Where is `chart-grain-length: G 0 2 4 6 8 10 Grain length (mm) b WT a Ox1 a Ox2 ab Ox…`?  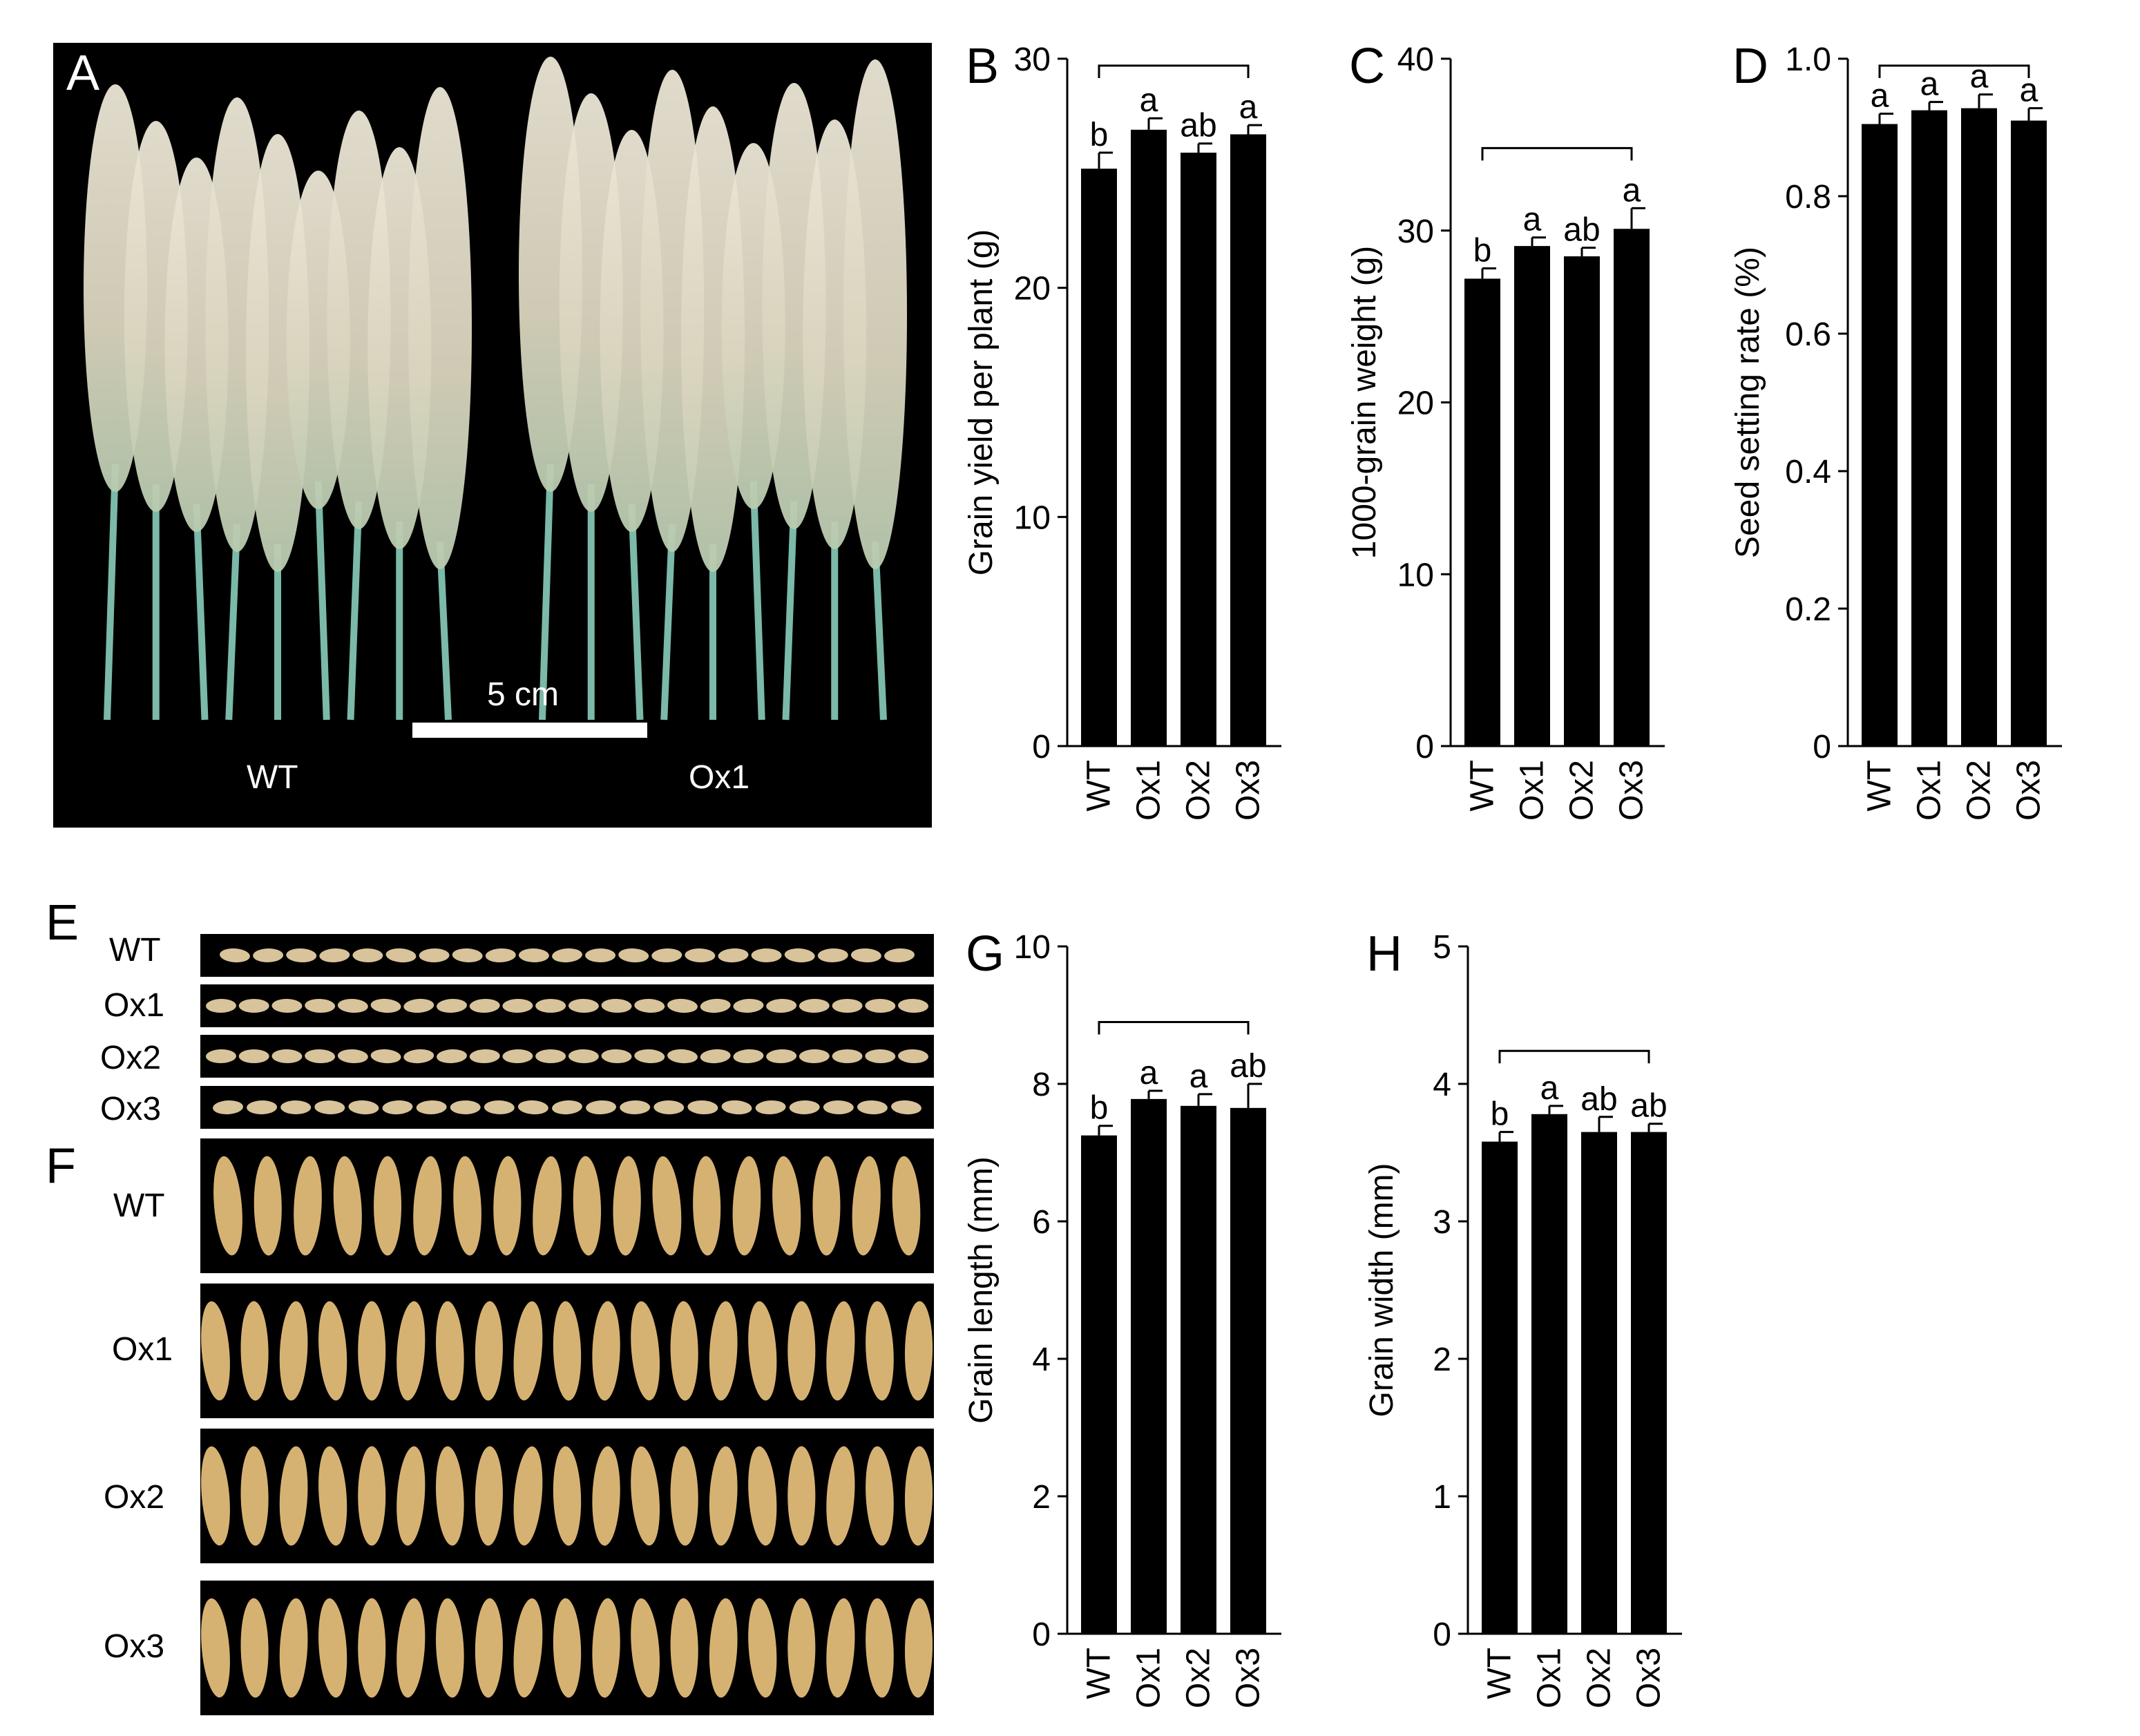 chart-grain-length: G 0 2 4 6 8 10 Grain length (mm) b WT a Ox1 a Ox2 ab Ox… is located at coordinates (1122, 1317).